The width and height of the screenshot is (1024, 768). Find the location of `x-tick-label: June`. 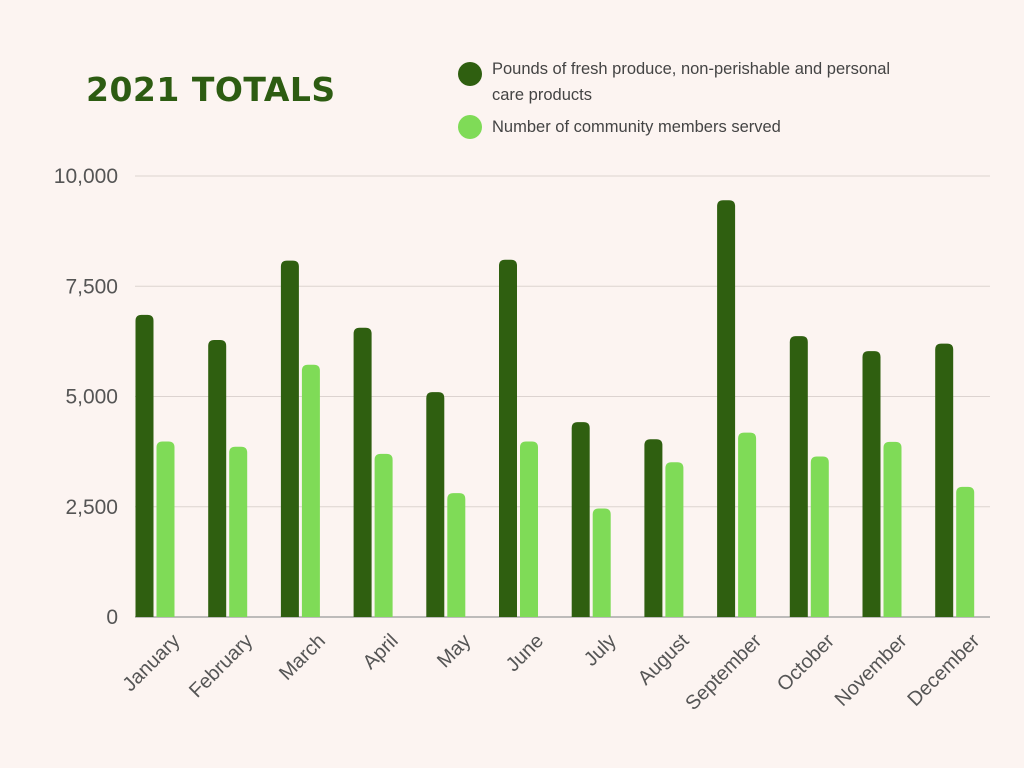

x-tick-label: June is located at coordinates (525, 653).